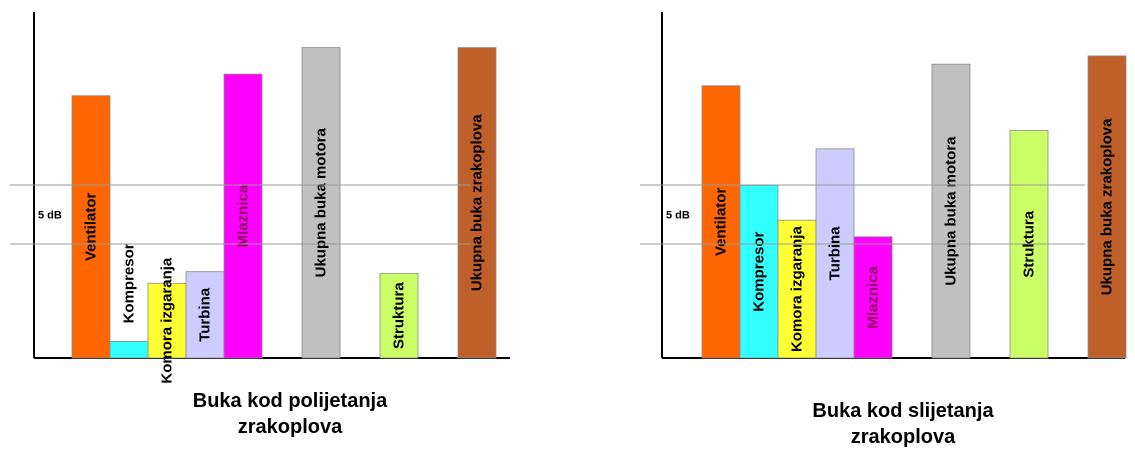  I want to click on bar-label: Struktura, so click(399, 315).